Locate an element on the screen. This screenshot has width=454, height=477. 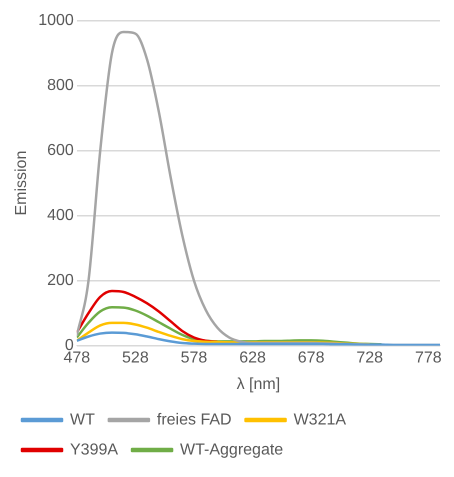
y-tick-label: 400 is located at coordinates (60, 215).